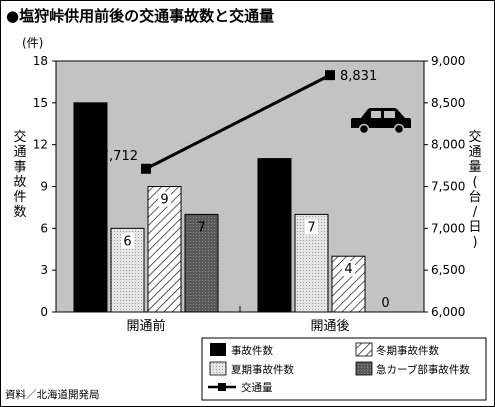  What do you see at coordinates (329, 326) in the screenshot?
I see `category-label-1: 開通後` at bounding box center [329, 326].